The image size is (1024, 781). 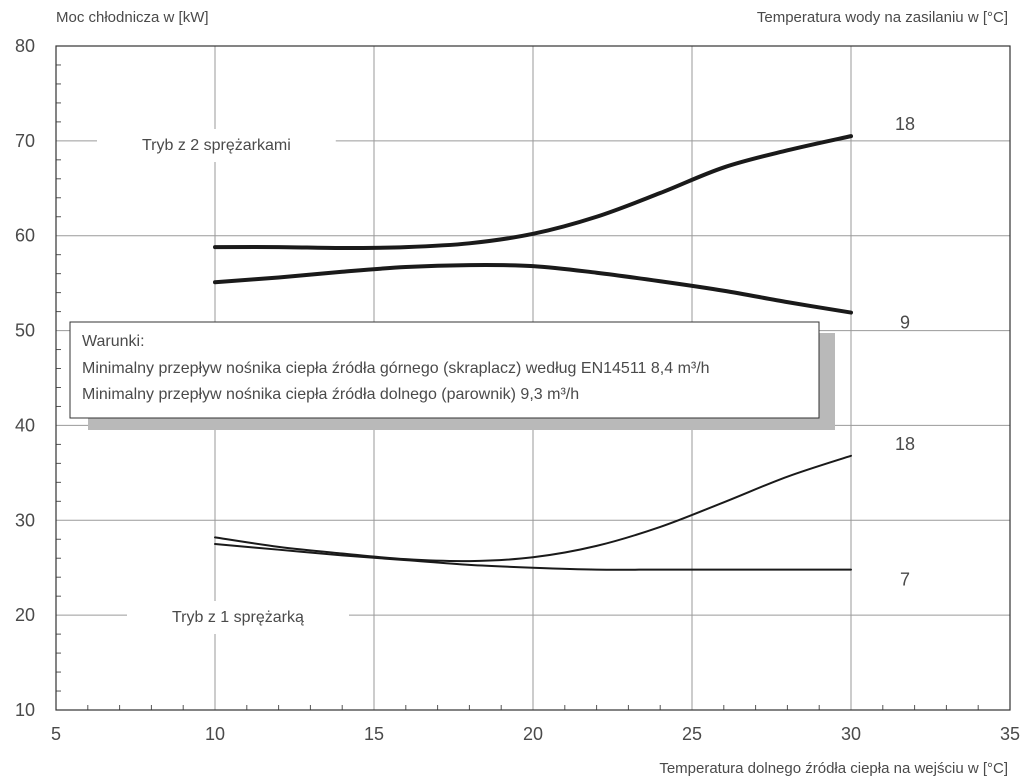 What do you see at coordinates (215, 734) in the screenshot?
I see `x-tick-label: 10` at bounding box center [215, 734].